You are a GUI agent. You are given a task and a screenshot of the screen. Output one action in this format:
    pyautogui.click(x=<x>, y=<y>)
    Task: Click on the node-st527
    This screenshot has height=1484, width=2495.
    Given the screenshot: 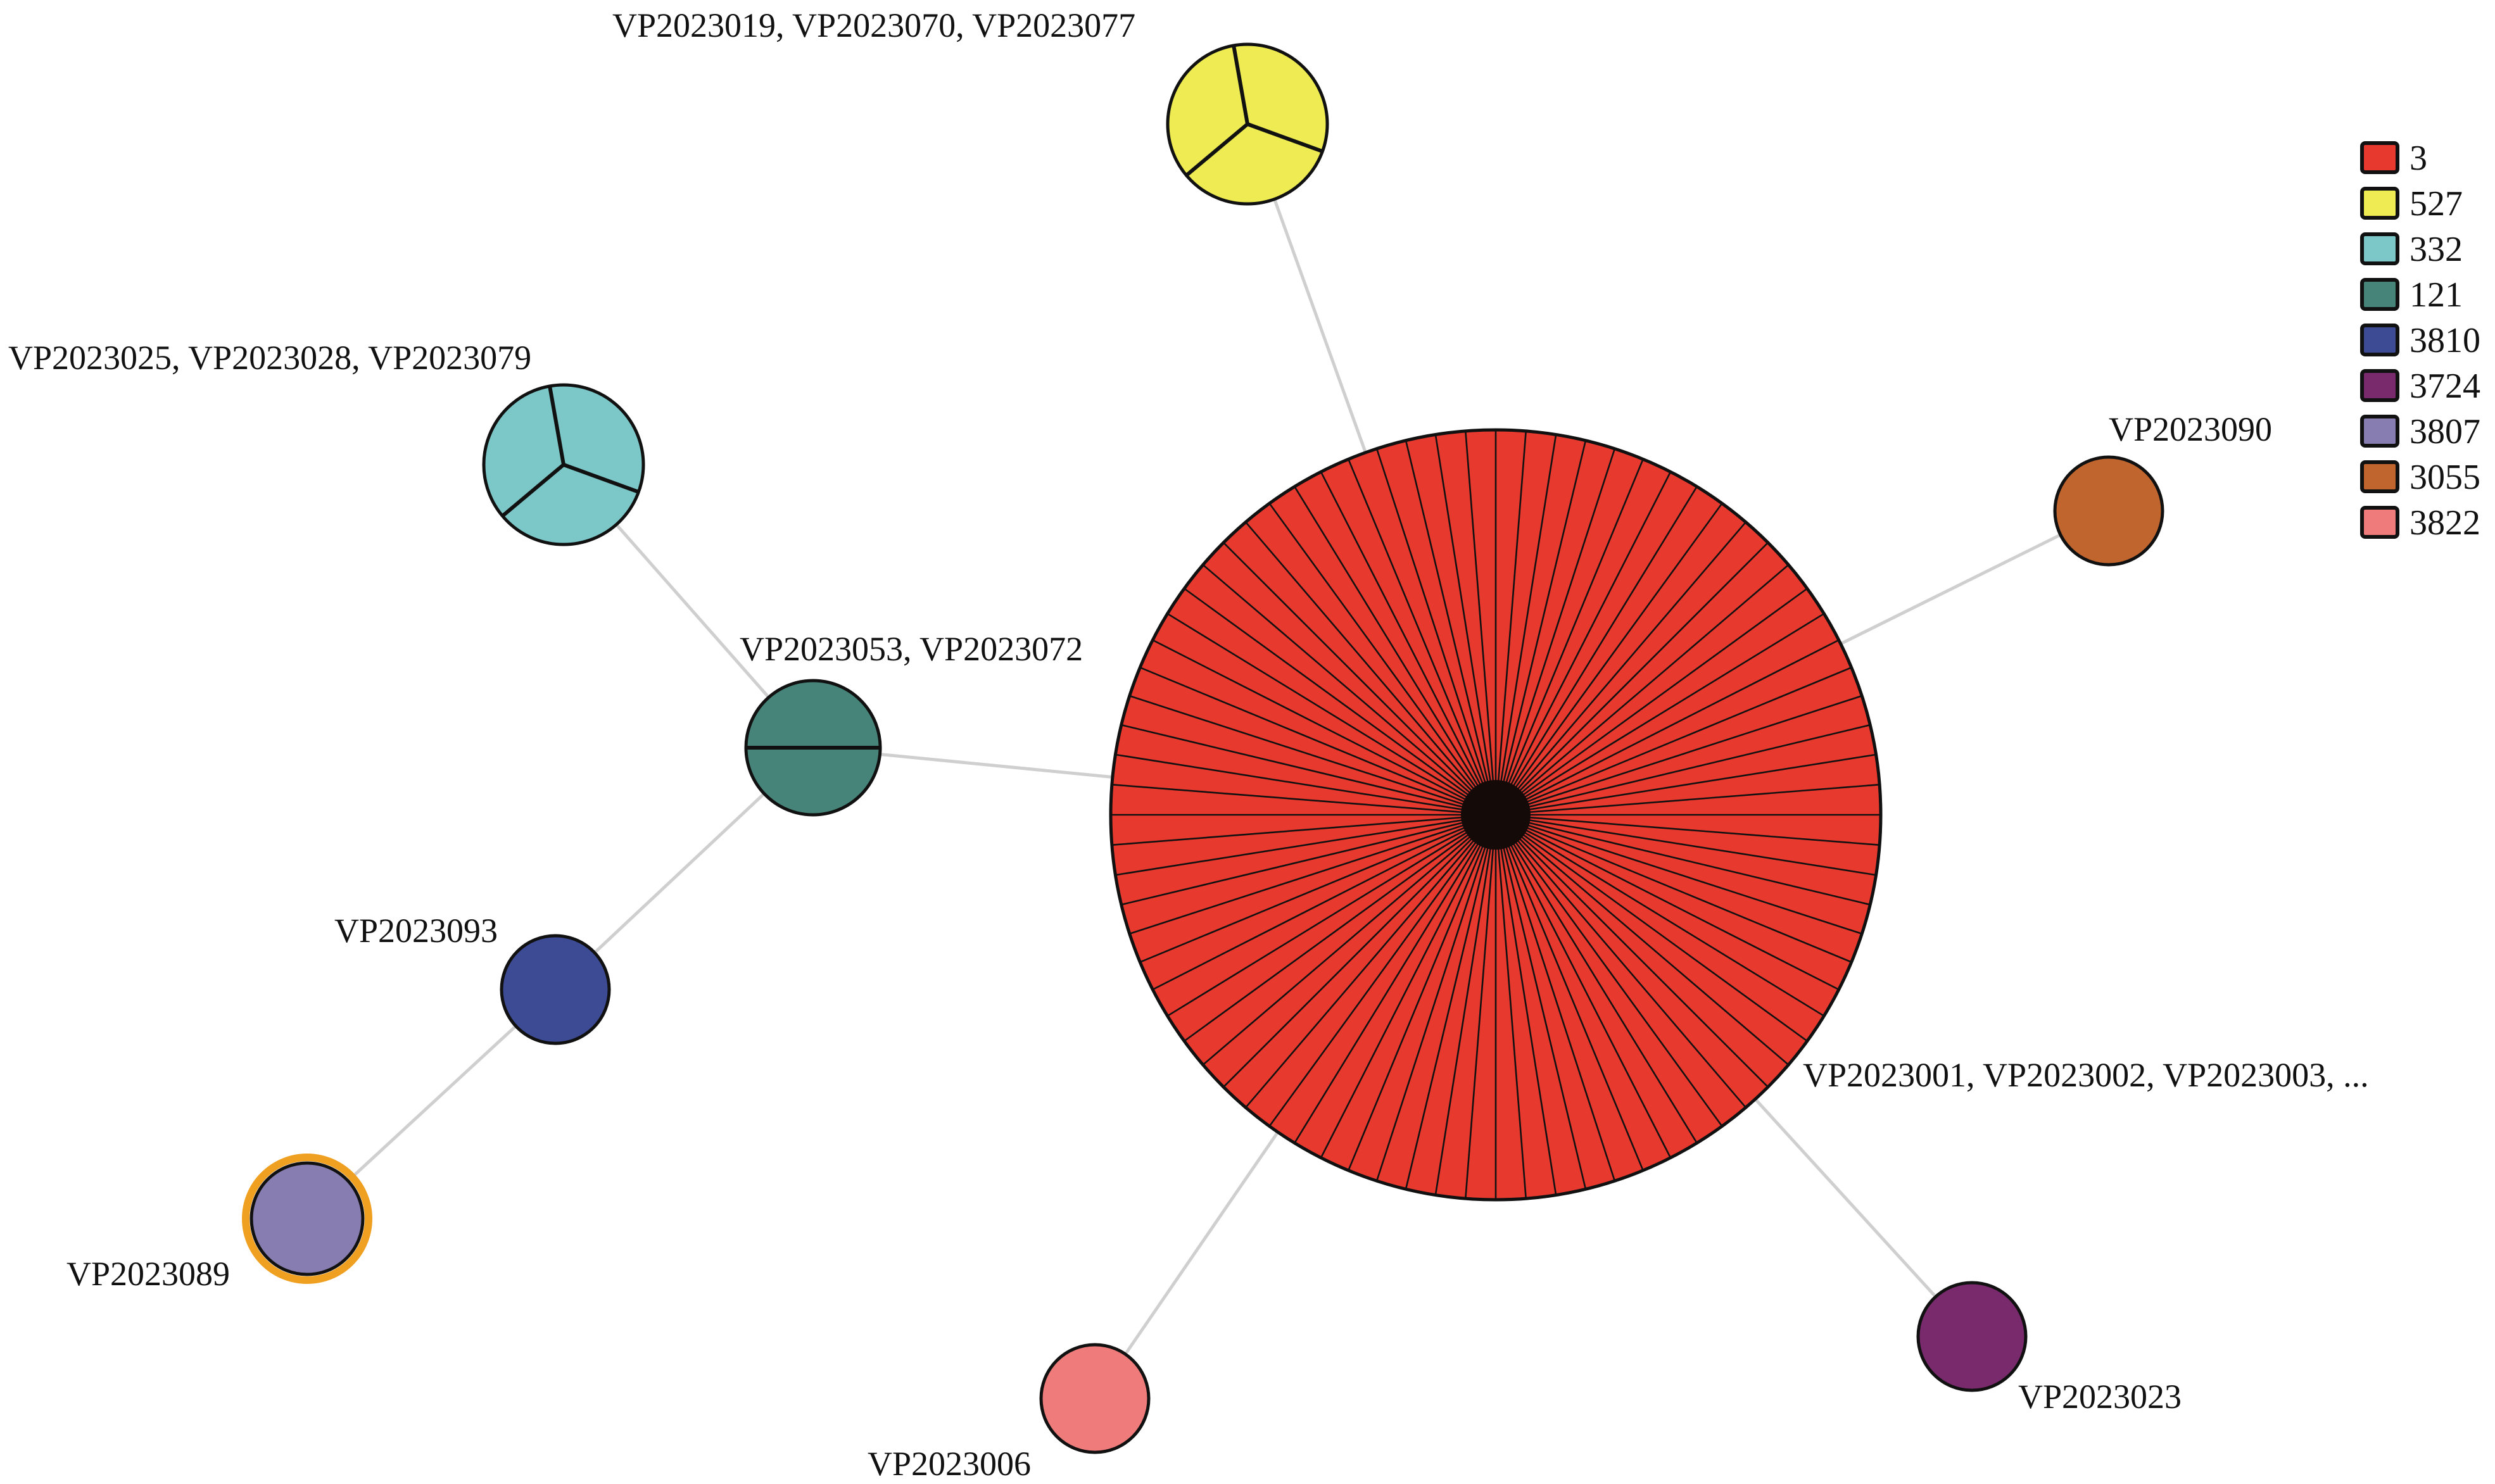 What is the action you would take?
    pyautogui.click(x=1247, y=124)
    